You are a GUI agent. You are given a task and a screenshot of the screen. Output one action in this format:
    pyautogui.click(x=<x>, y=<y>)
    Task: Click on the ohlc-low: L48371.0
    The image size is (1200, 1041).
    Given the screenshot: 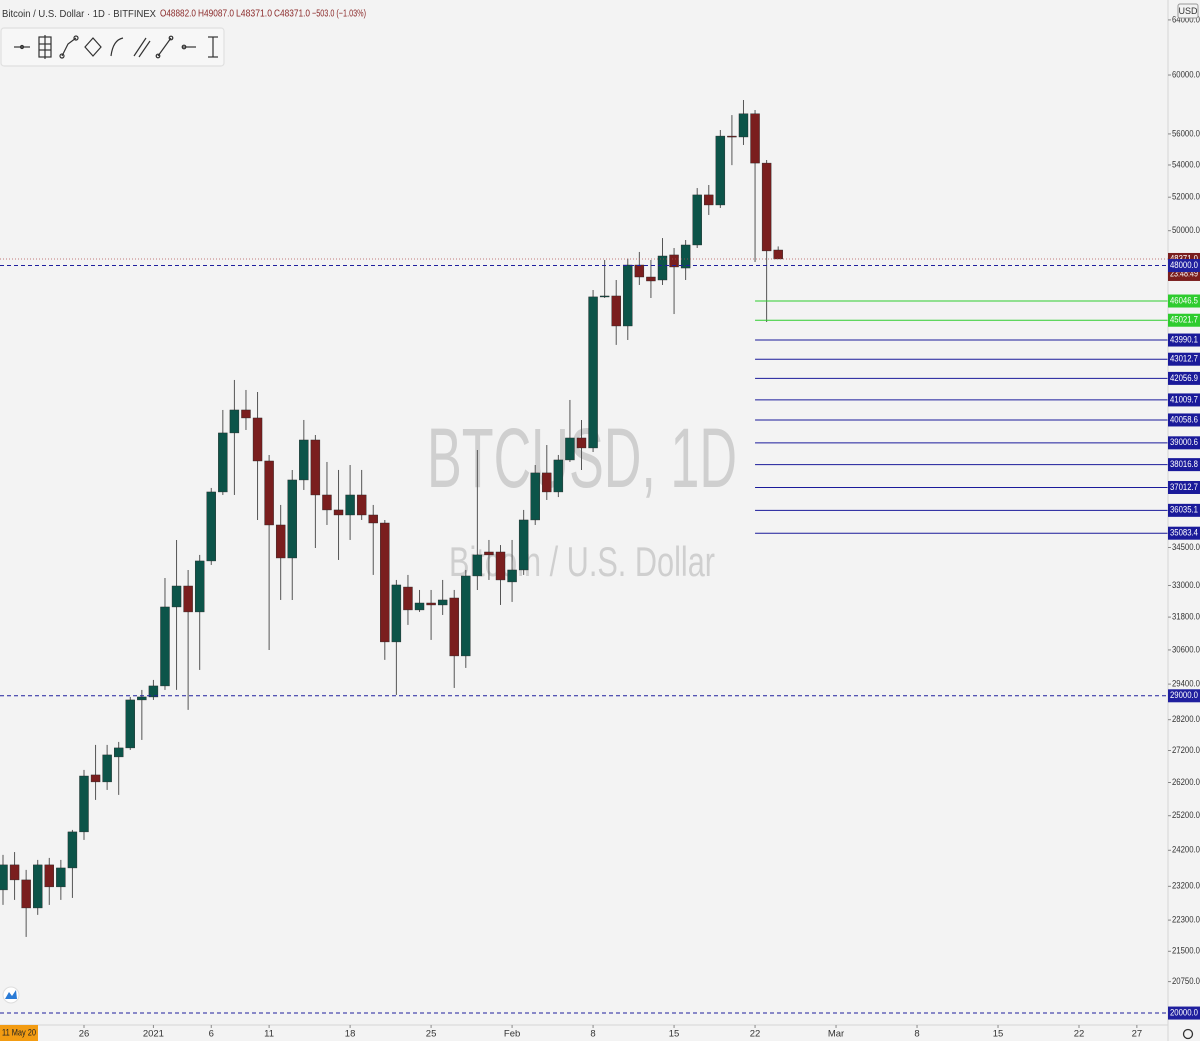 What is the action you would take?
    pyautogui.click(x=254, y=14)
    